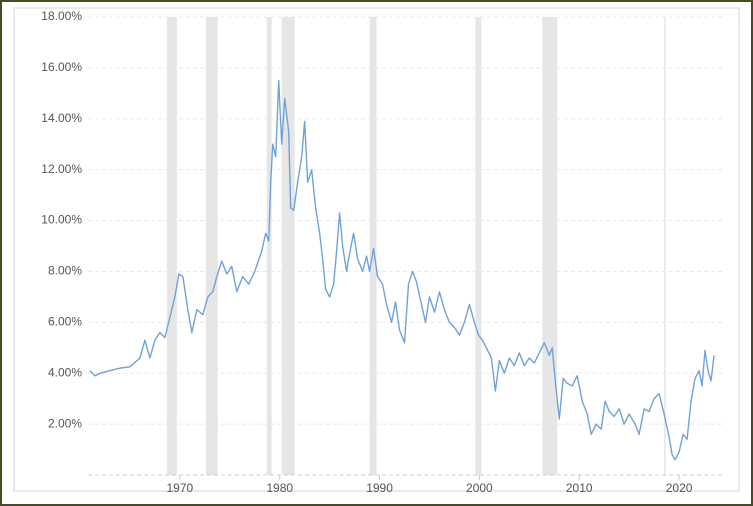  Describe the element at coordinates (279, 488) in the screenshot. I see `x-tick-label: 1980` at that location.